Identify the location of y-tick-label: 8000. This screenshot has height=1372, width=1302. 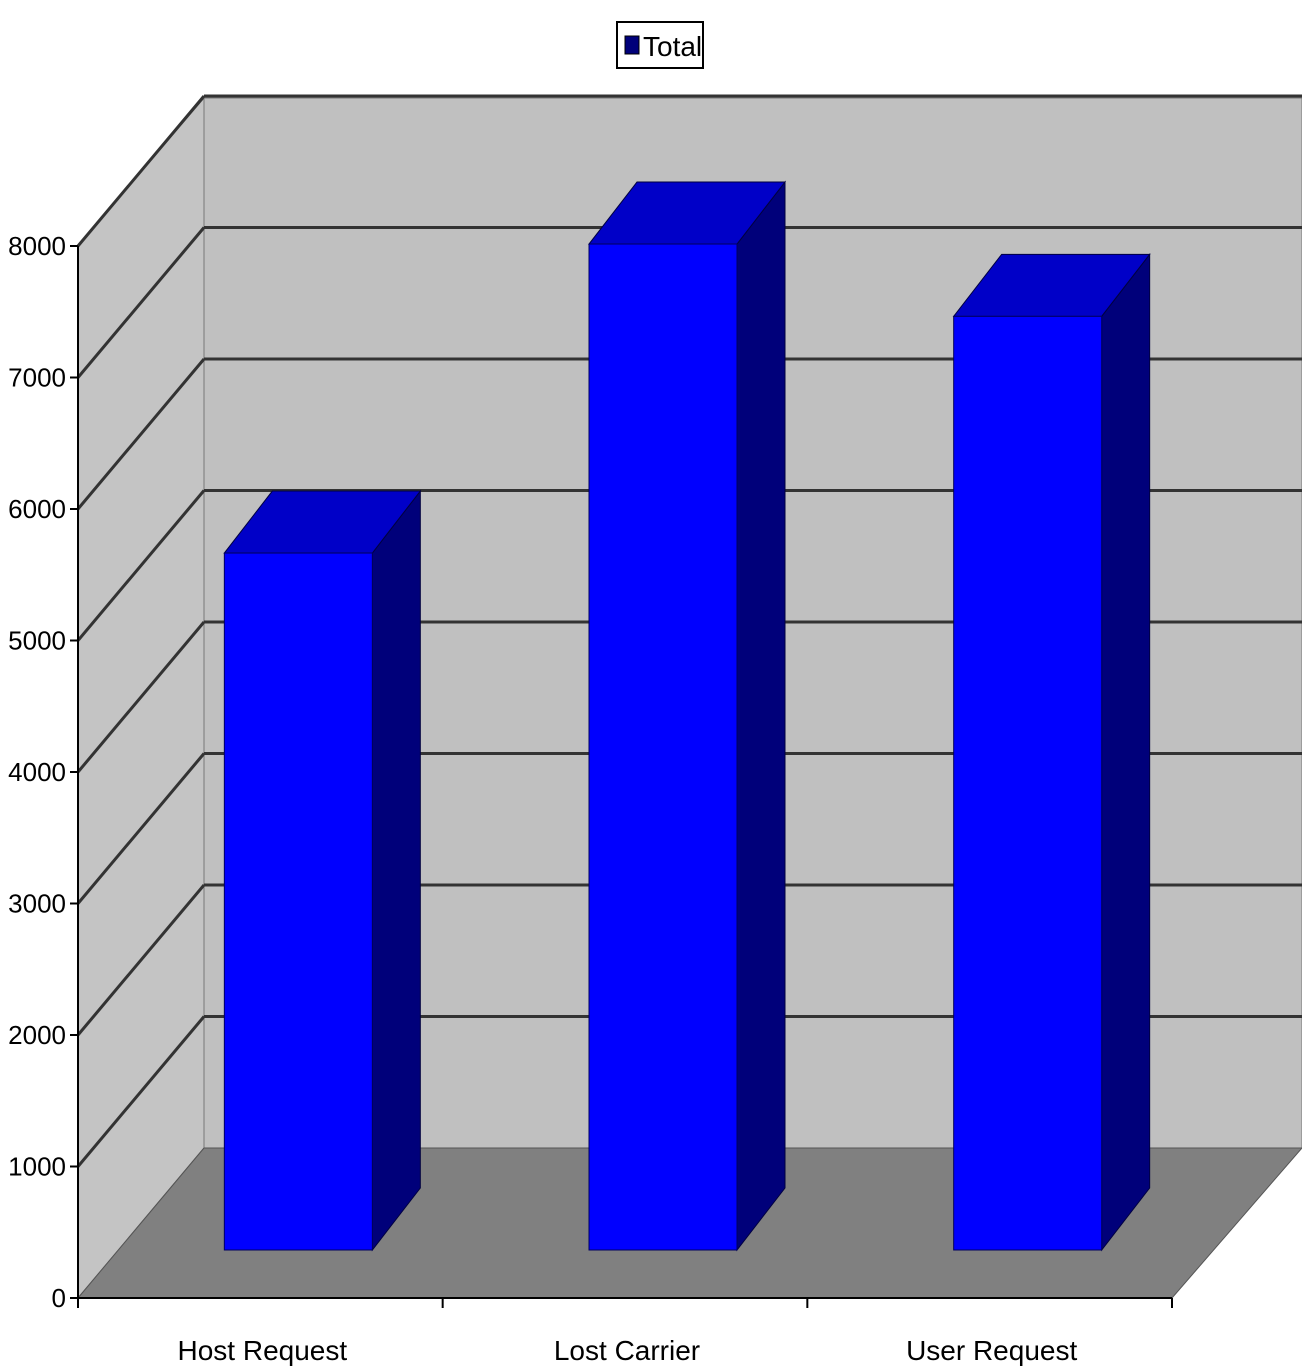
(37, 246).